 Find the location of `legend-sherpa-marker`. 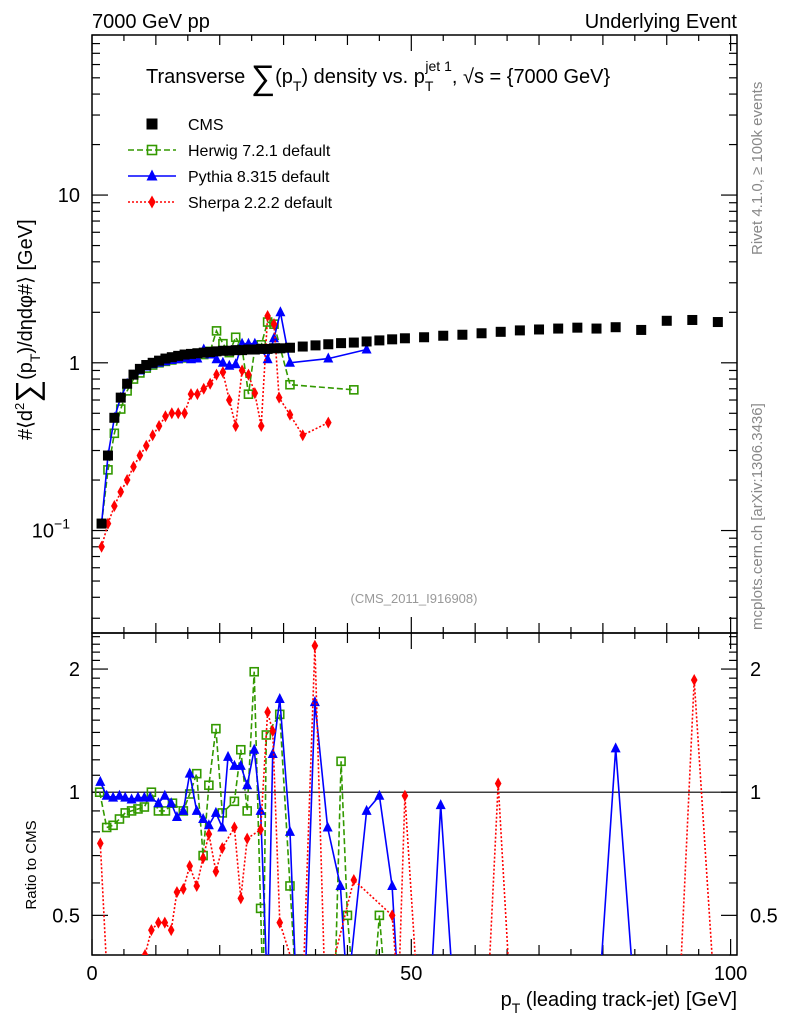

legend-sherpa-marker is located at coordinates (152, 202).